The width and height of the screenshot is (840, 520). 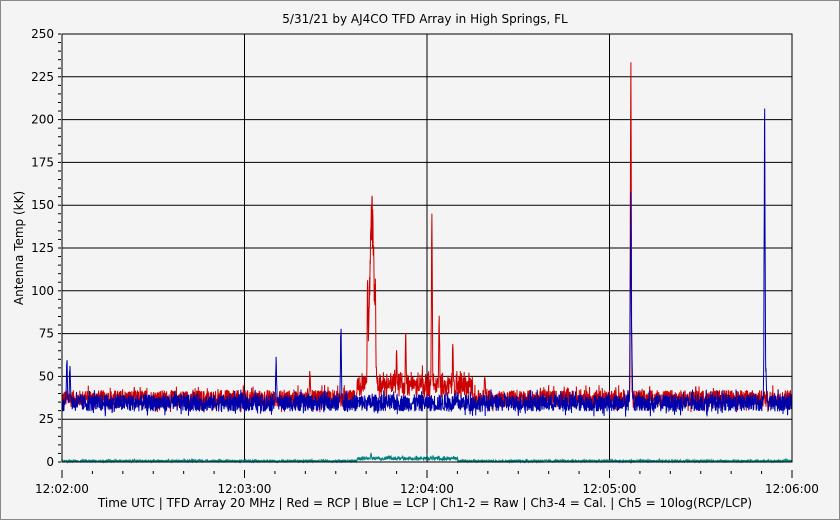 What do you see at coordinates (42, 205) in the screenshot?
I see `y-tick-label: 150` at bounding box center [42, 205].